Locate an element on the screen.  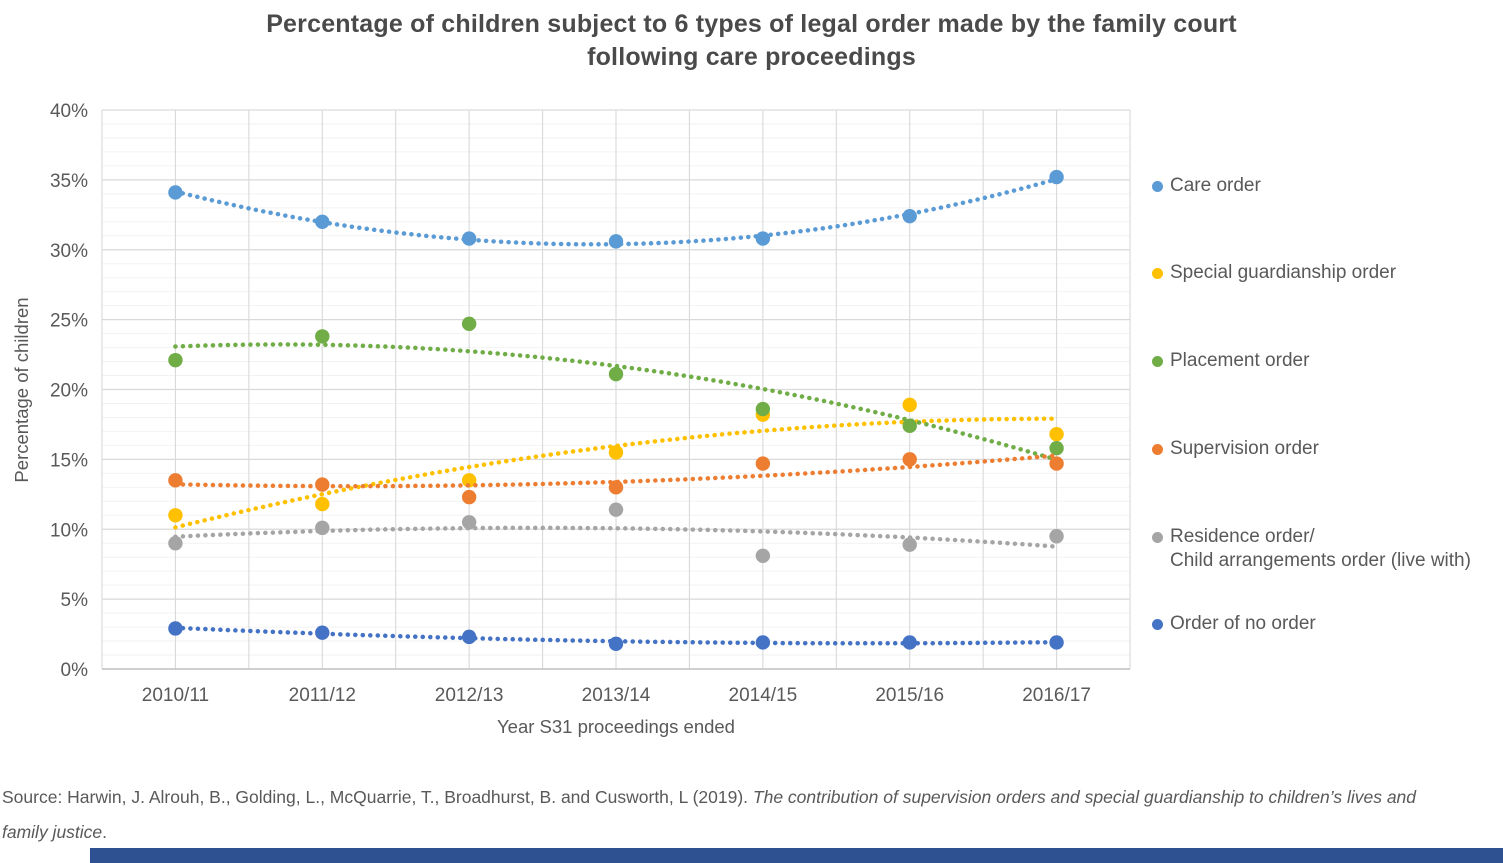
series-order-of is located at coordinates (616, 636).